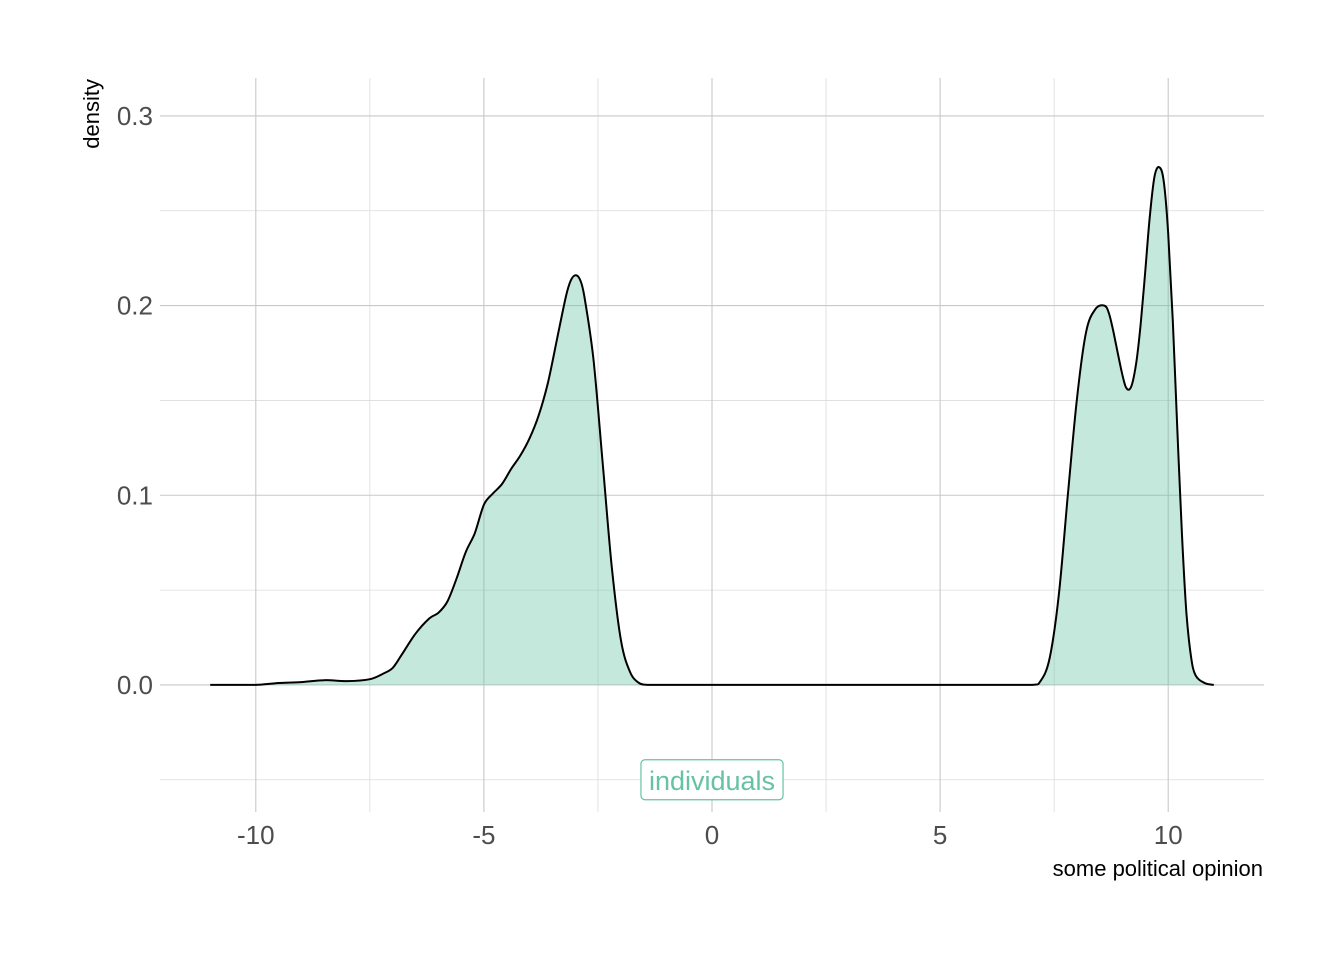 Image resolution: width=1344 pixels, height=960 pixels. Describe the element at coordinates (135, 685) in the screenshot. I see `y-tick-label: 0.0` at that location.